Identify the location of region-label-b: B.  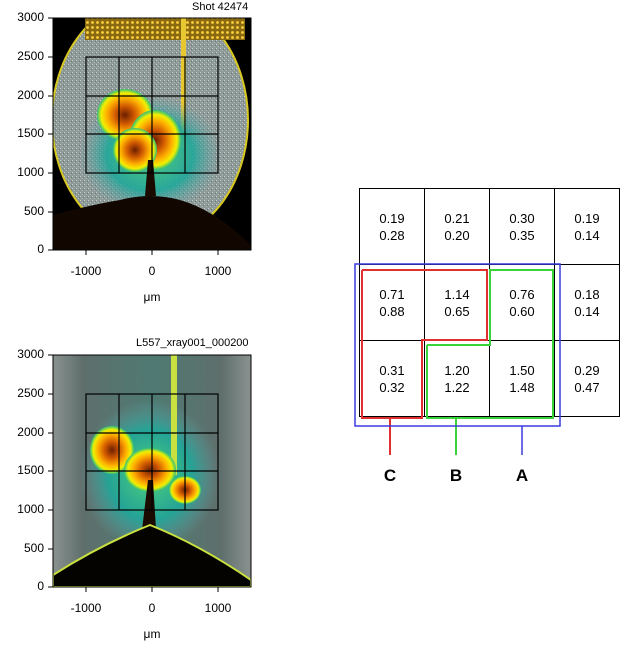
(456, 475).